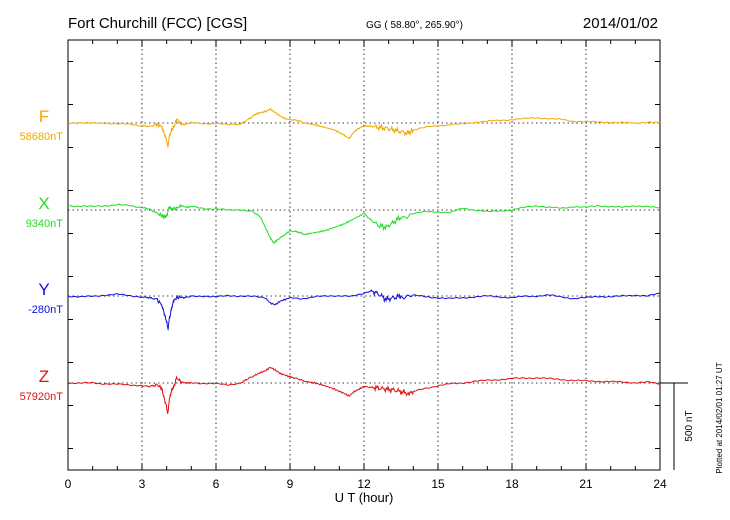  Describe the element at coordinates (42, 397) in the screenshot. I see `series-baseline-z: 57920nT` at that location.